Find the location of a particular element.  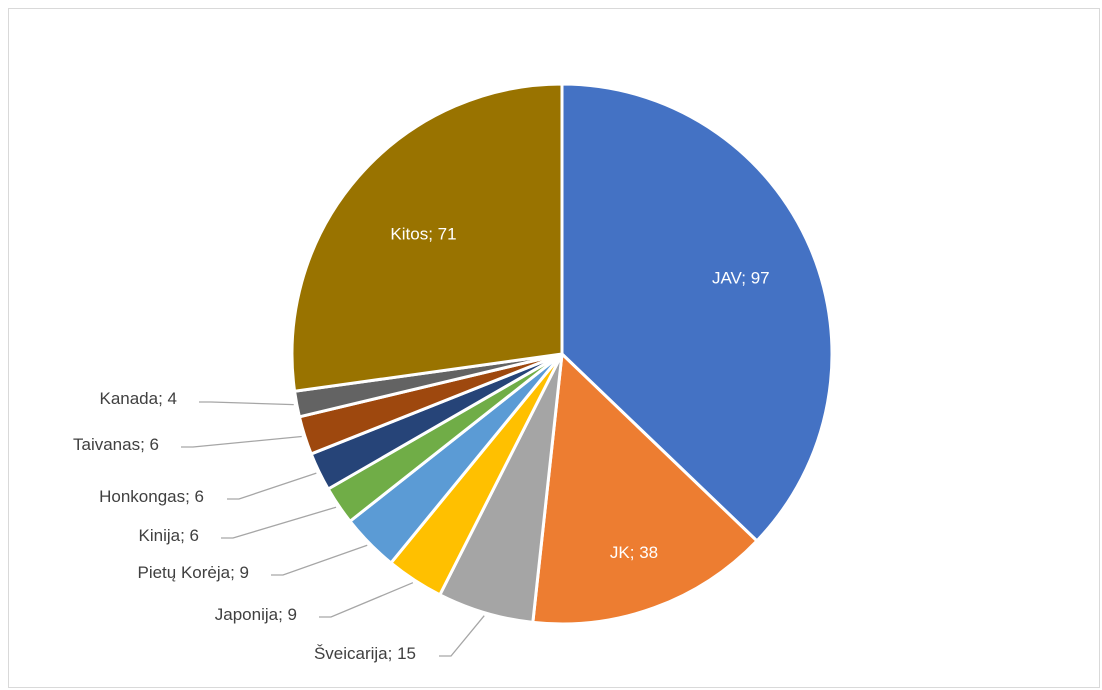

data-label-pietu-koreja: Pietų Korėja; 9 is located at coordinates (193, 572).